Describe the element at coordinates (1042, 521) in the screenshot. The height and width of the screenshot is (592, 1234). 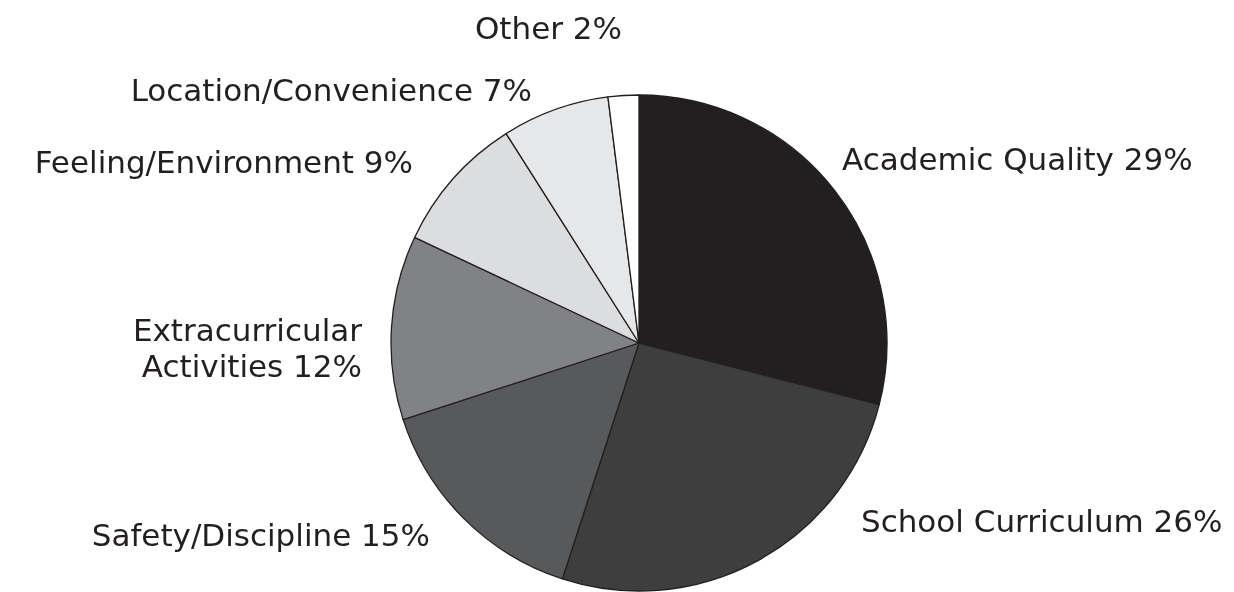
I see `slice-label: School Curriculum 26%` at that location.